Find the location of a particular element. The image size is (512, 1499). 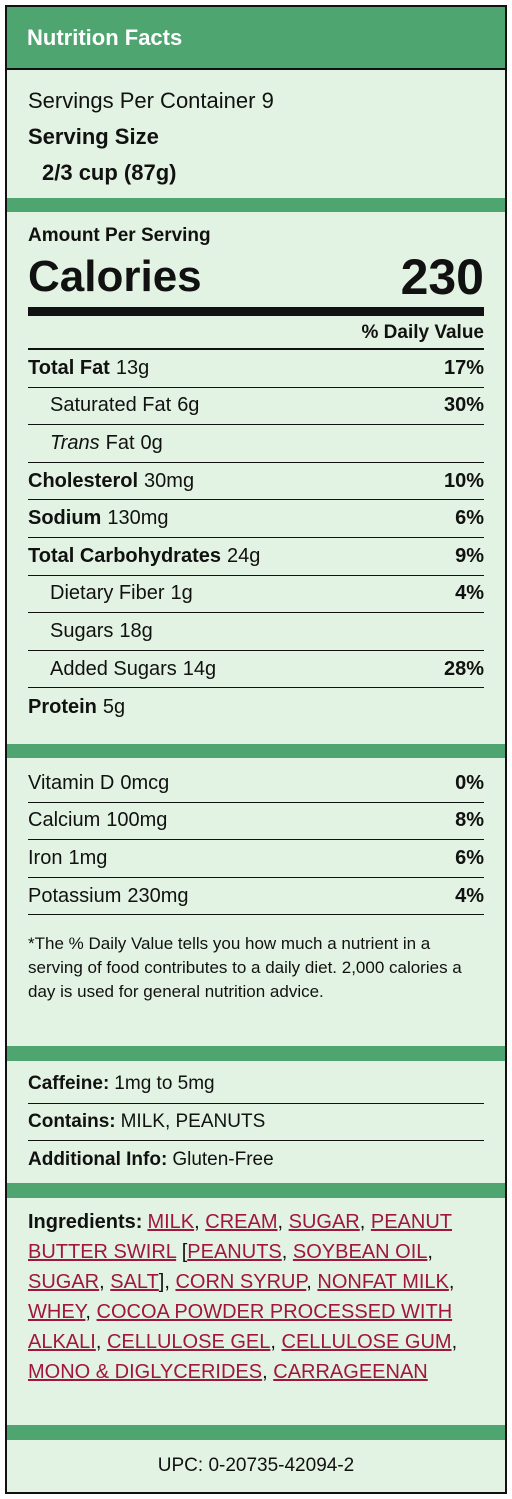

nutrient-amount: 18g is located at coordinates (136, 630).